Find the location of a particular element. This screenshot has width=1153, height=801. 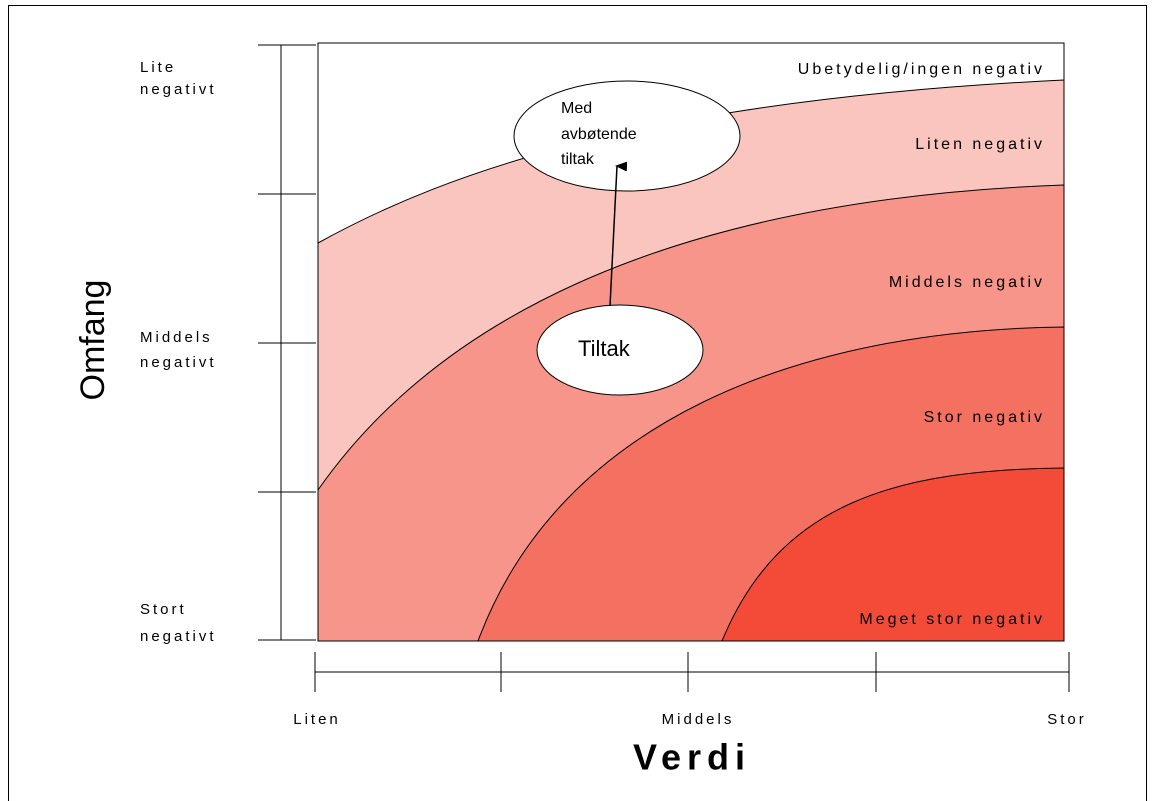

zone-band is located at coordinates (893, 554).